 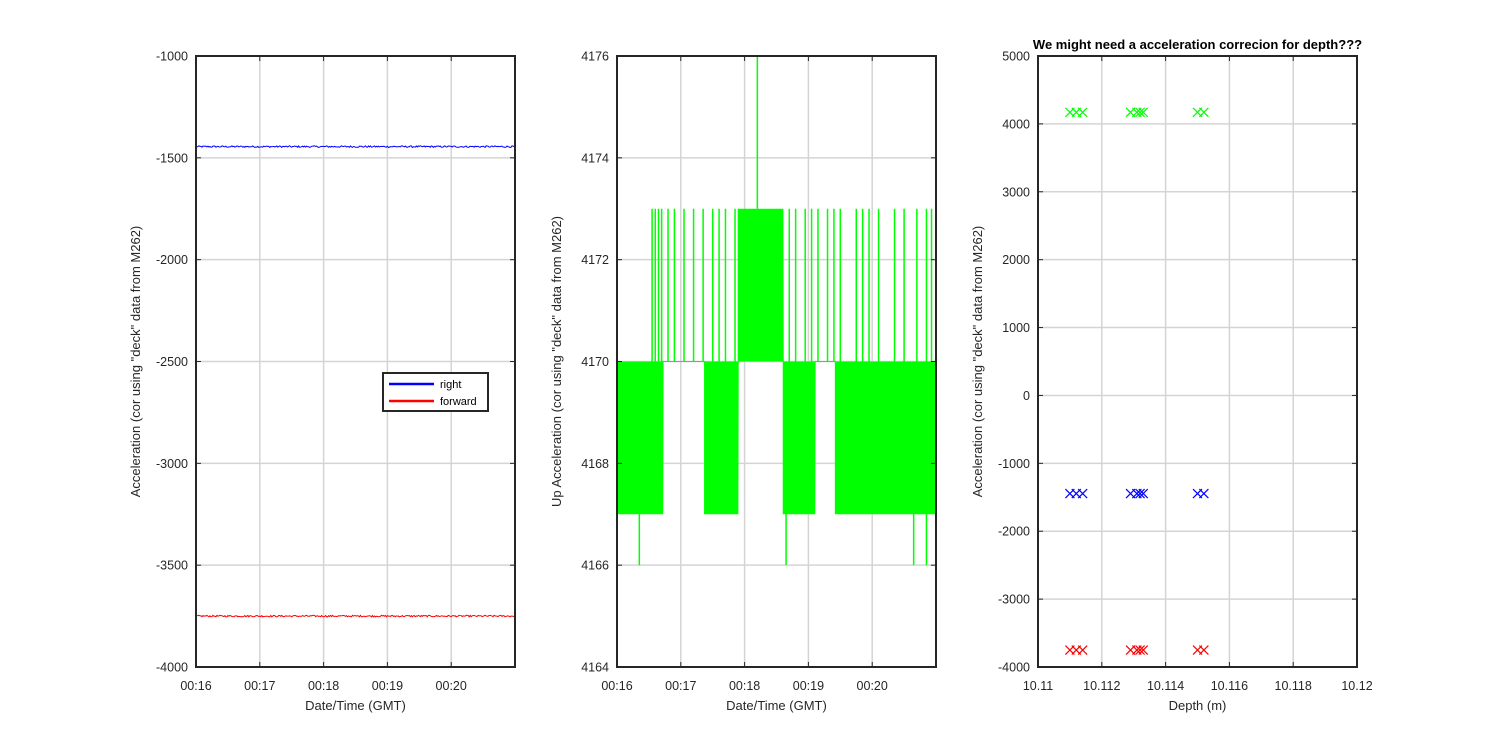 What do you see at coordinates (1356, 686) in the screenshot?
I see `x-tick-label: 10.12` at bounding box center [1356, 686].